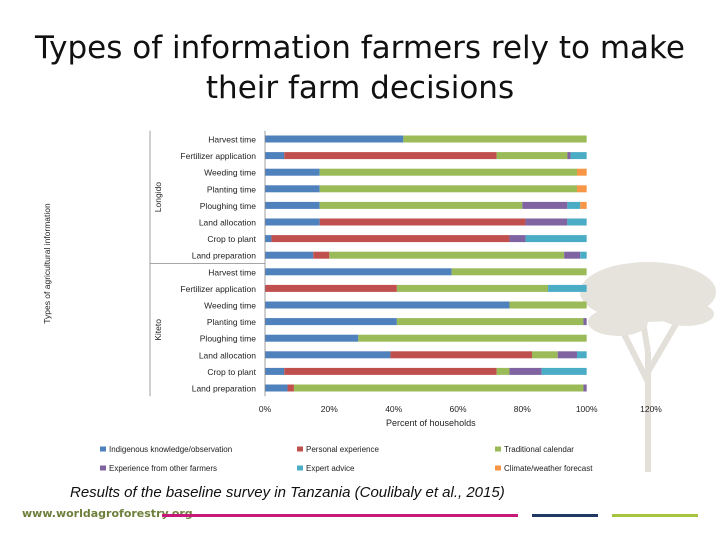 This screenshot has height=540, width=720. Describe the element at coordinates (522, 409) in the screenshot. I see `x-tick-label: 80%` at that location.